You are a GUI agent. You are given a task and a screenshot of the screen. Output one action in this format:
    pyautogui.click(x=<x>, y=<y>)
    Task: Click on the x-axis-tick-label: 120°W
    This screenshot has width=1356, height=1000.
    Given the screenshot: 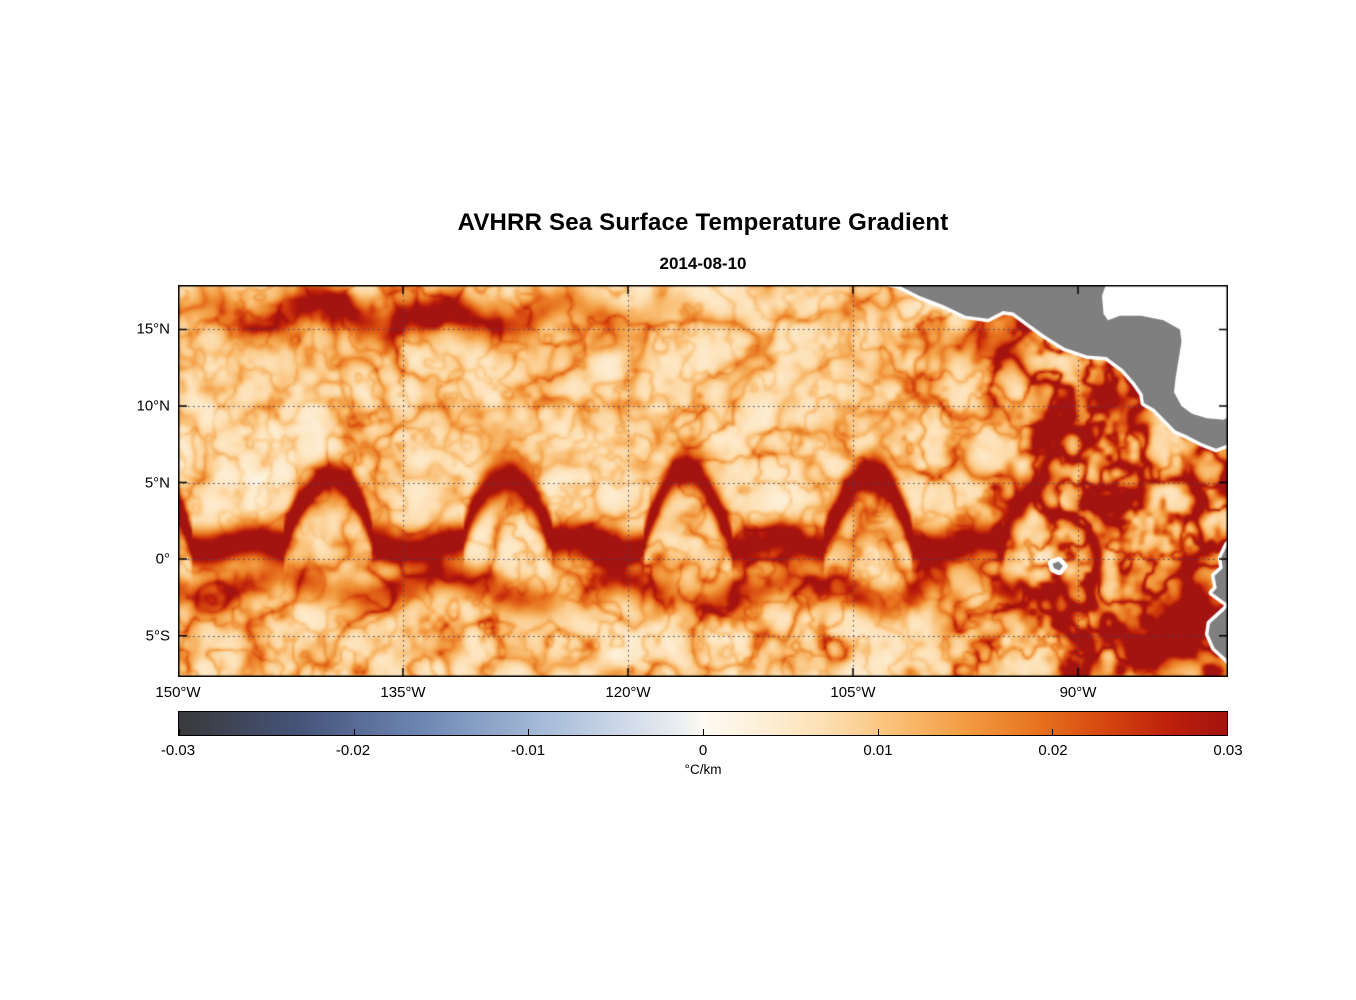 What is the action you would take?
    pyautogui.click(x=628, y=692)
    